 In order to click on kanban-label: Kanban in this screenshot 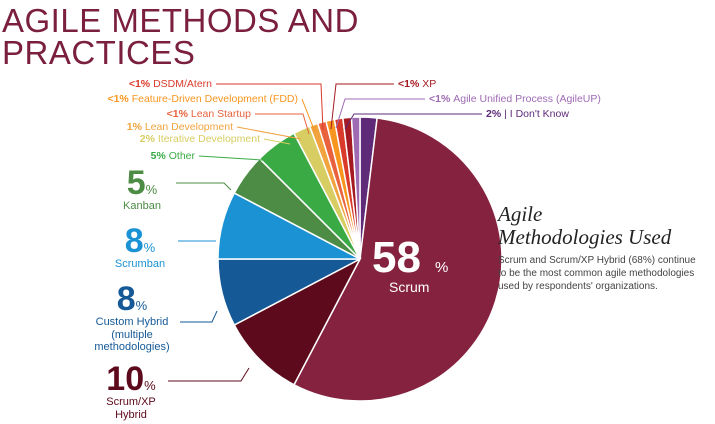, I will do `click(142, 206)`.